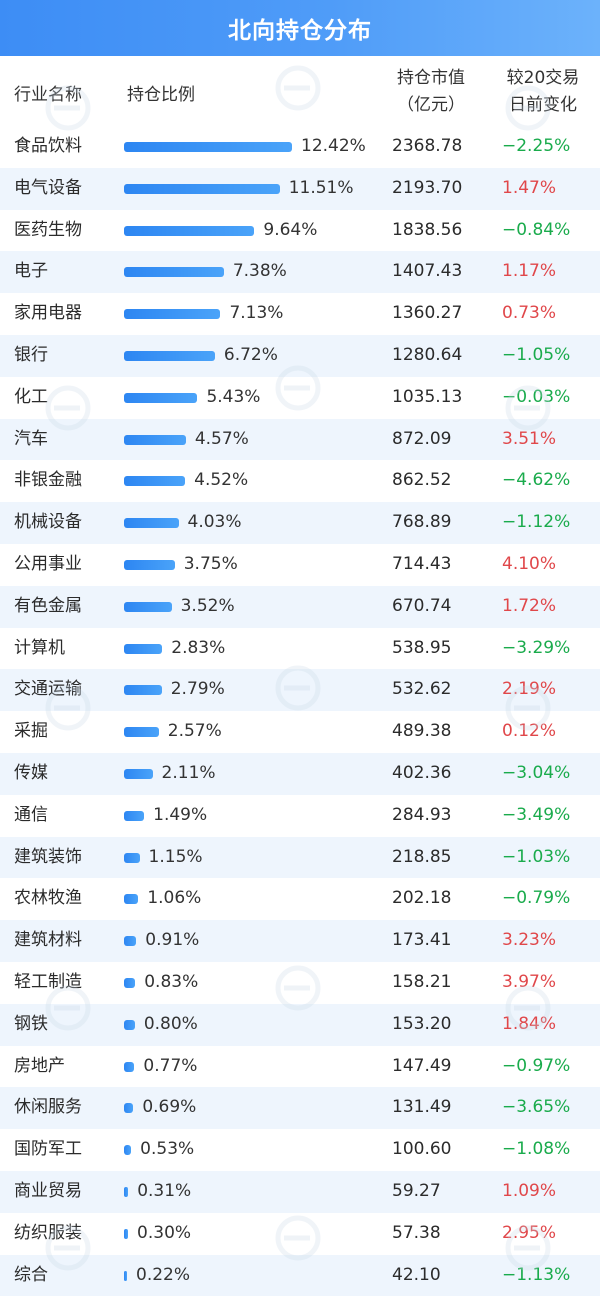 The image size is (600, 1297). I want to click on header-industry: 行业名称, so click(48, 95).